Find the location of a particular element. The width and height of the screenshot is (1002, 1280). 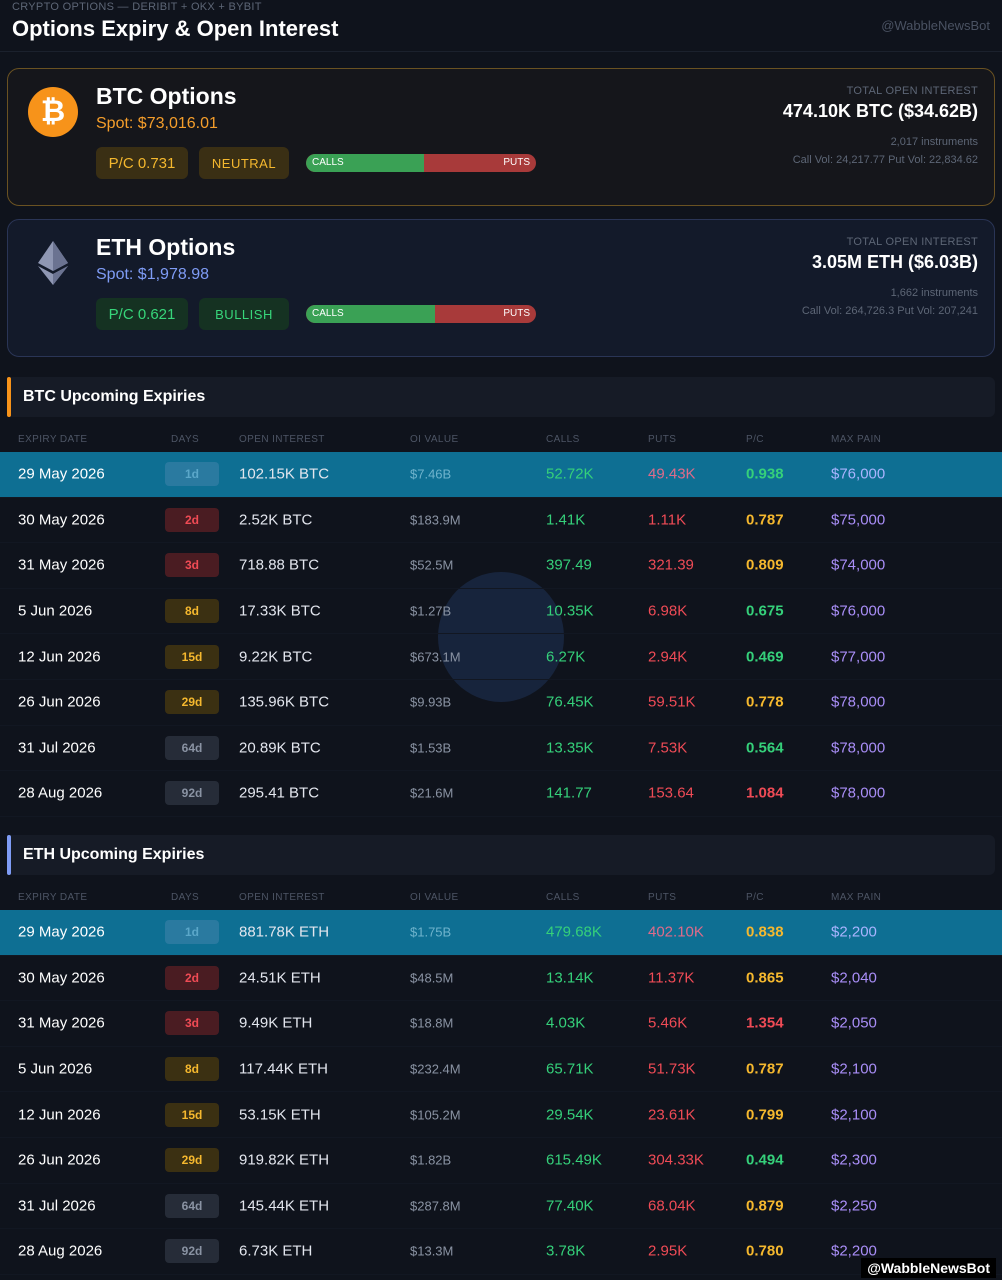

expiry-date-cell: 26 Jun 2026 is located at coordinates (59, 702).